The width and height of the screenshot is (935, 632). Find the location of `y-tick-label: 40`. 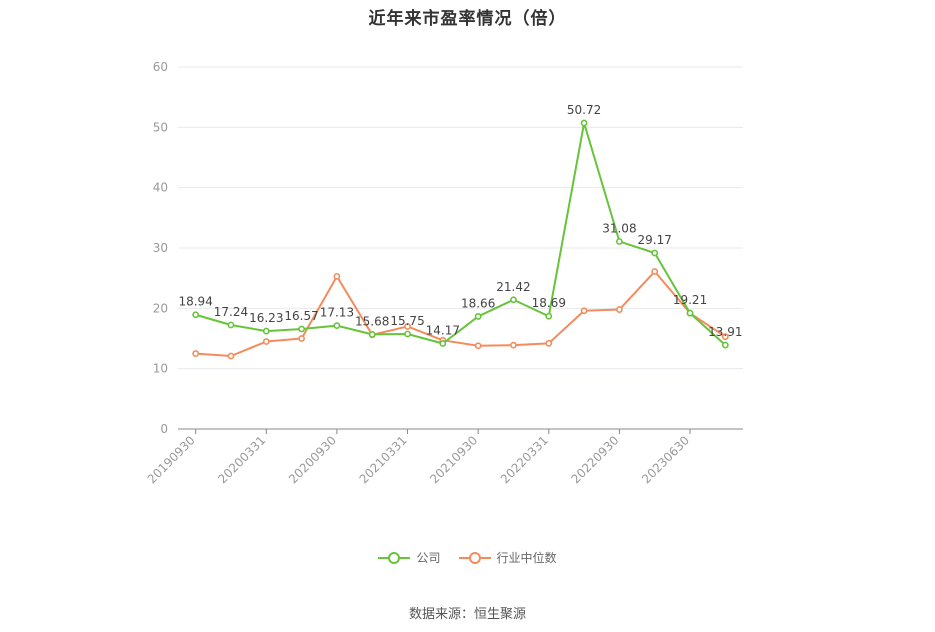

y-tick-label: 40 is located at coordinates (160, 188).